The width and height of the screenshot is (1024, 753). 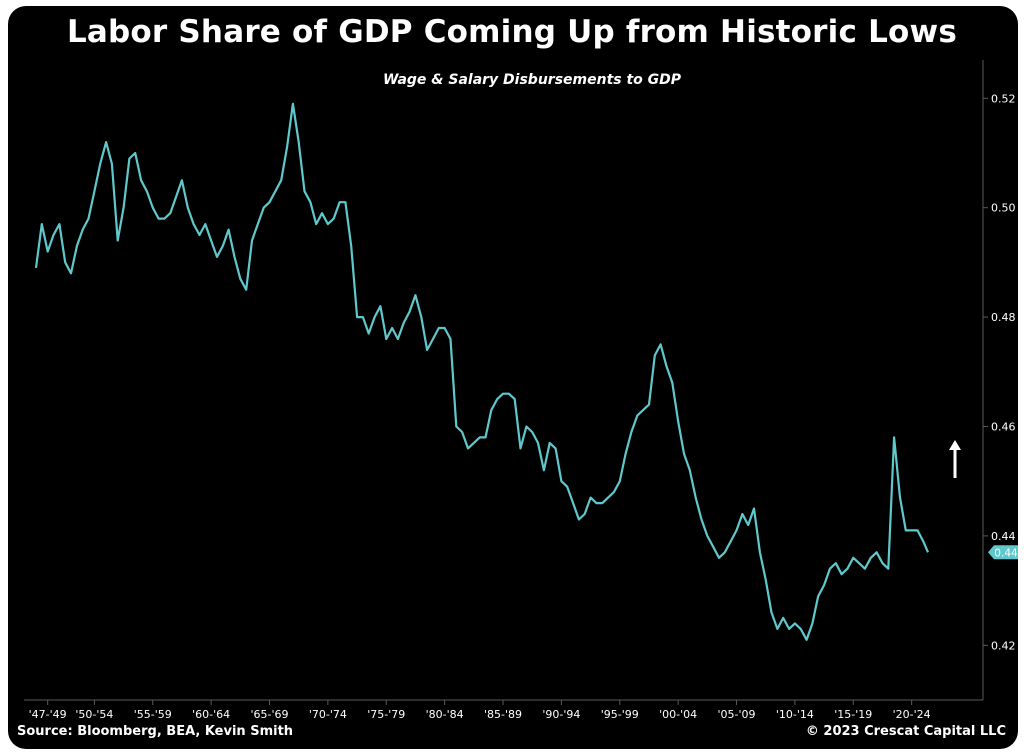 What do you see at coordinates (48, 714) in the screenshot?
I see `x-tick-label: '47-'49` at bounding box center [48, 714].